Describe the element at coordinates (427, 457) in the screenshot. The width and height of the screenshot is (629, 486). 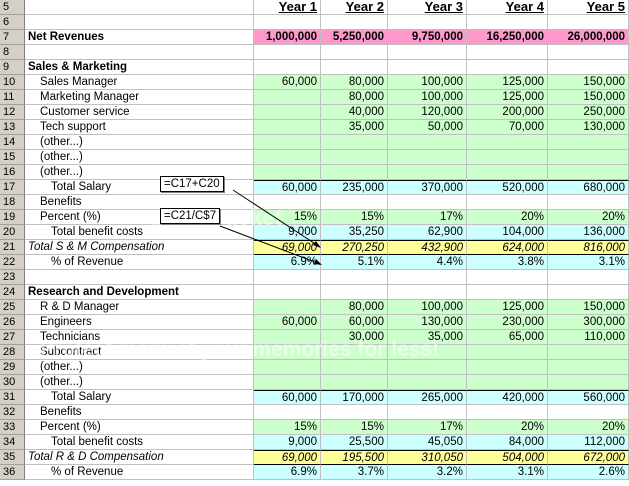
I see `value-cell: 310,050` at that location.